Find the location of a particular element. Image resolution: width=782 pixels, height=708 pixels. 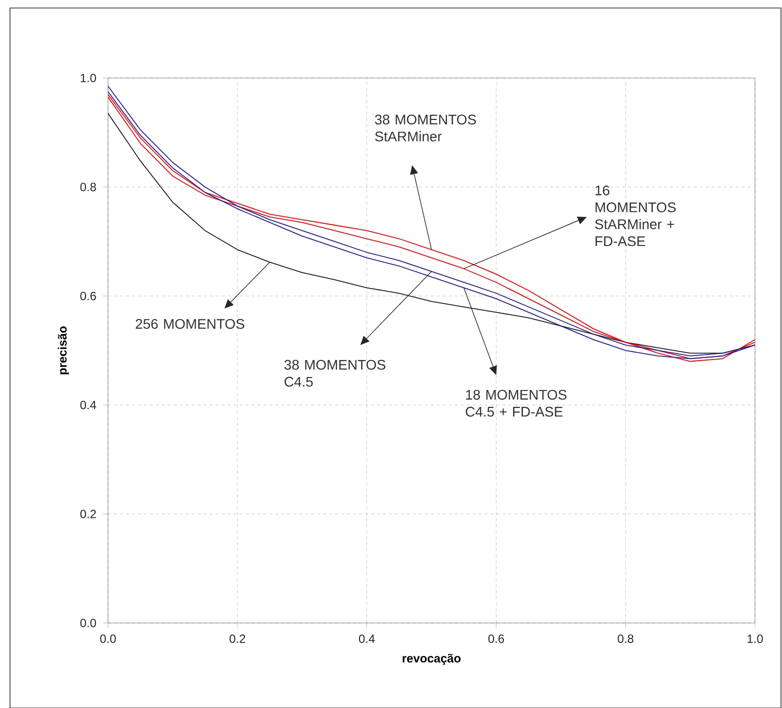

annotation: 256 MOMENTOS is located at coordinates (190, 323).